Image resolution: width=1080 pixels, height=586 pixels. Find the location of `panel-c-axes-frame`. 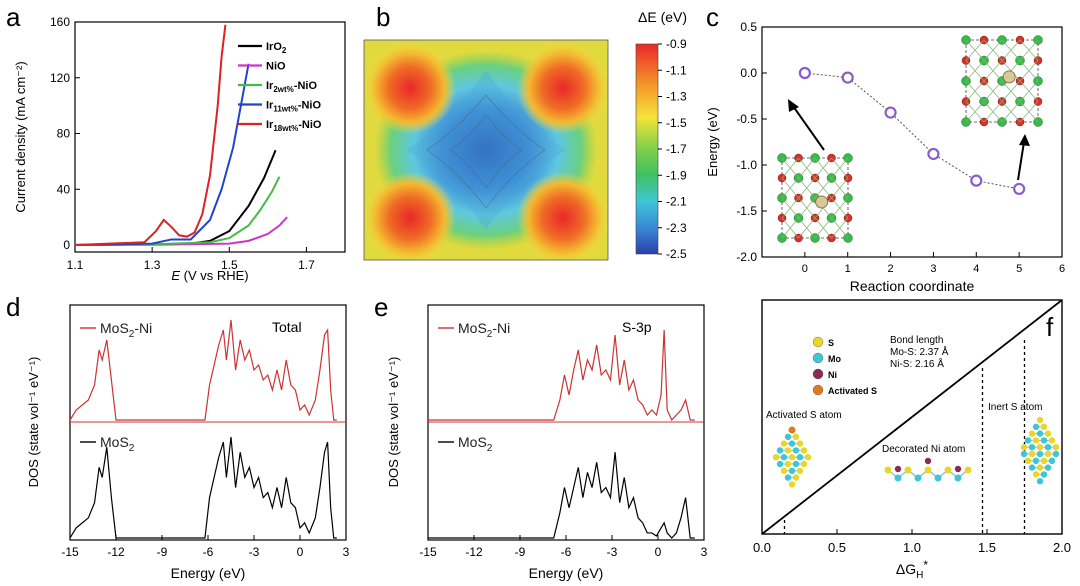

panel-c-axes-frame is located at coordinates (912, 142).